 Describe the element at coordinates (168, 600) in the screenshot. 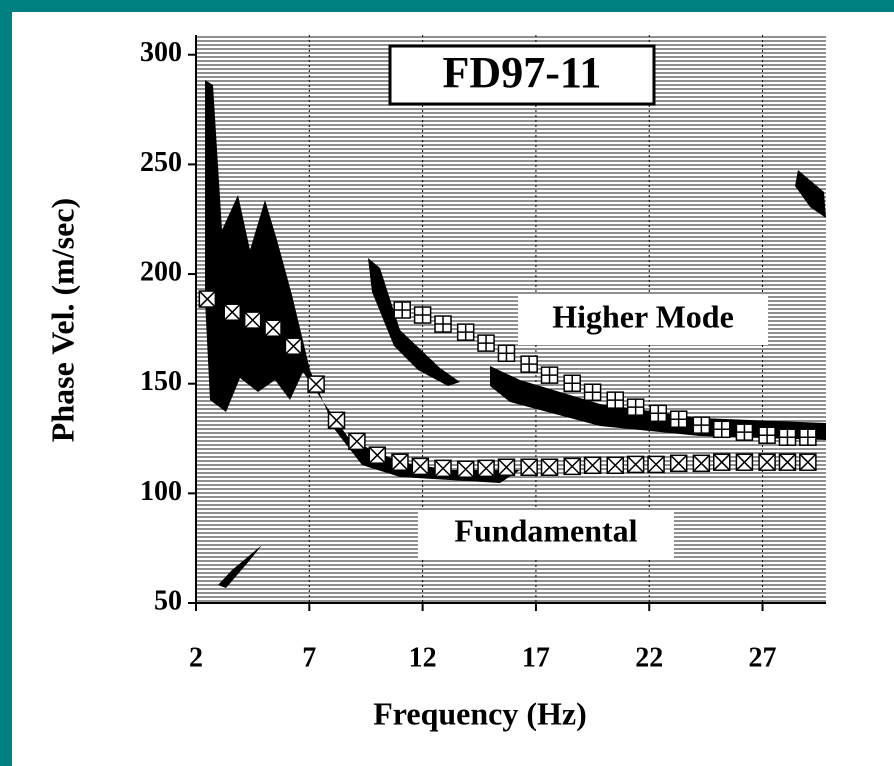

I see `y-tick-label: 50` at that location.